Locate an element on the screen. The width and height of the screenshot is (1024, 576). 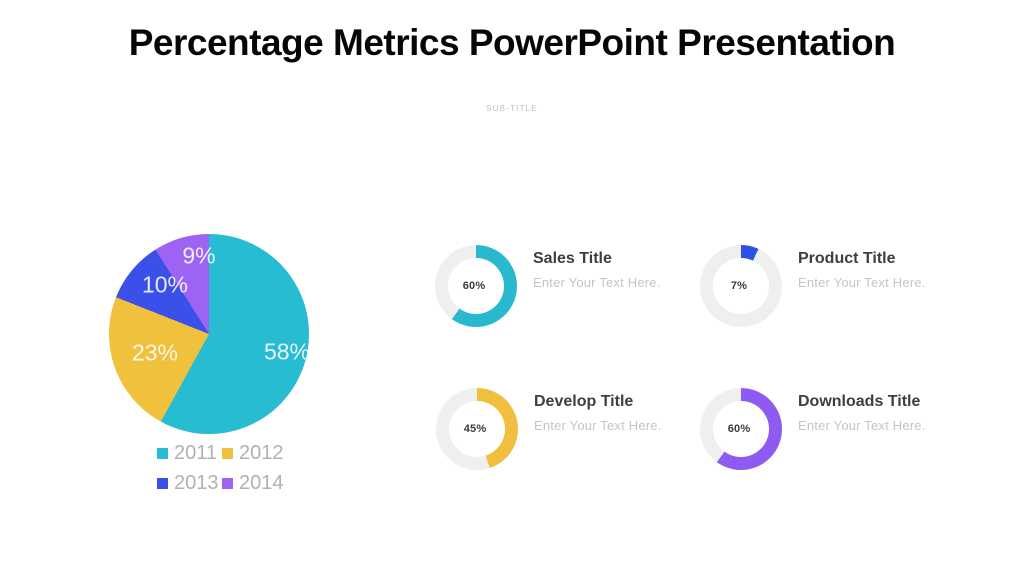
legend-label: 2013 is located at coordinates (196, 483).